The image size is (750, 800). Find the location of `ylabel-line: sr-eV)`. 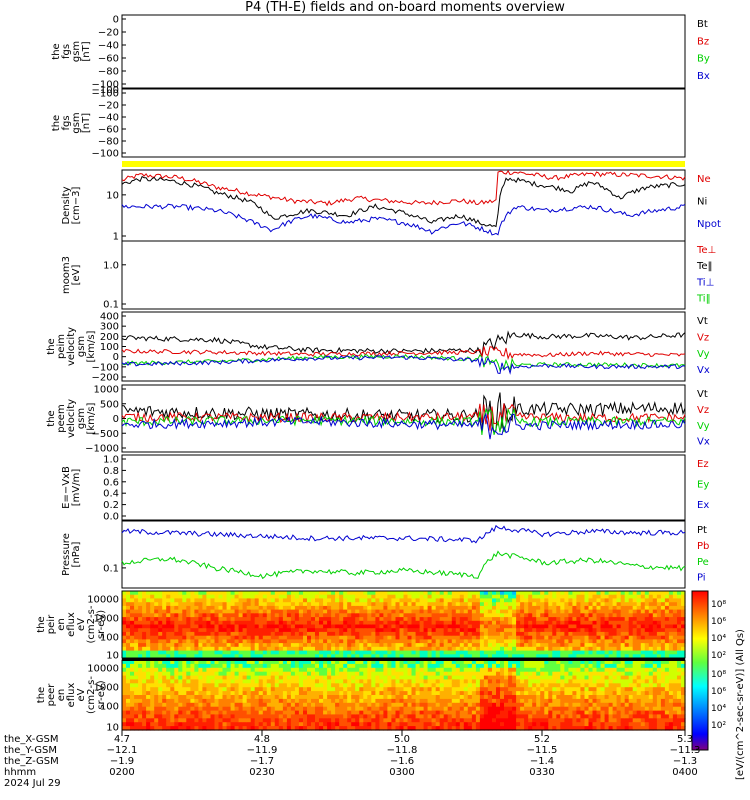

ylabel-line: sr-eV) is located at coordinates (101, 694).